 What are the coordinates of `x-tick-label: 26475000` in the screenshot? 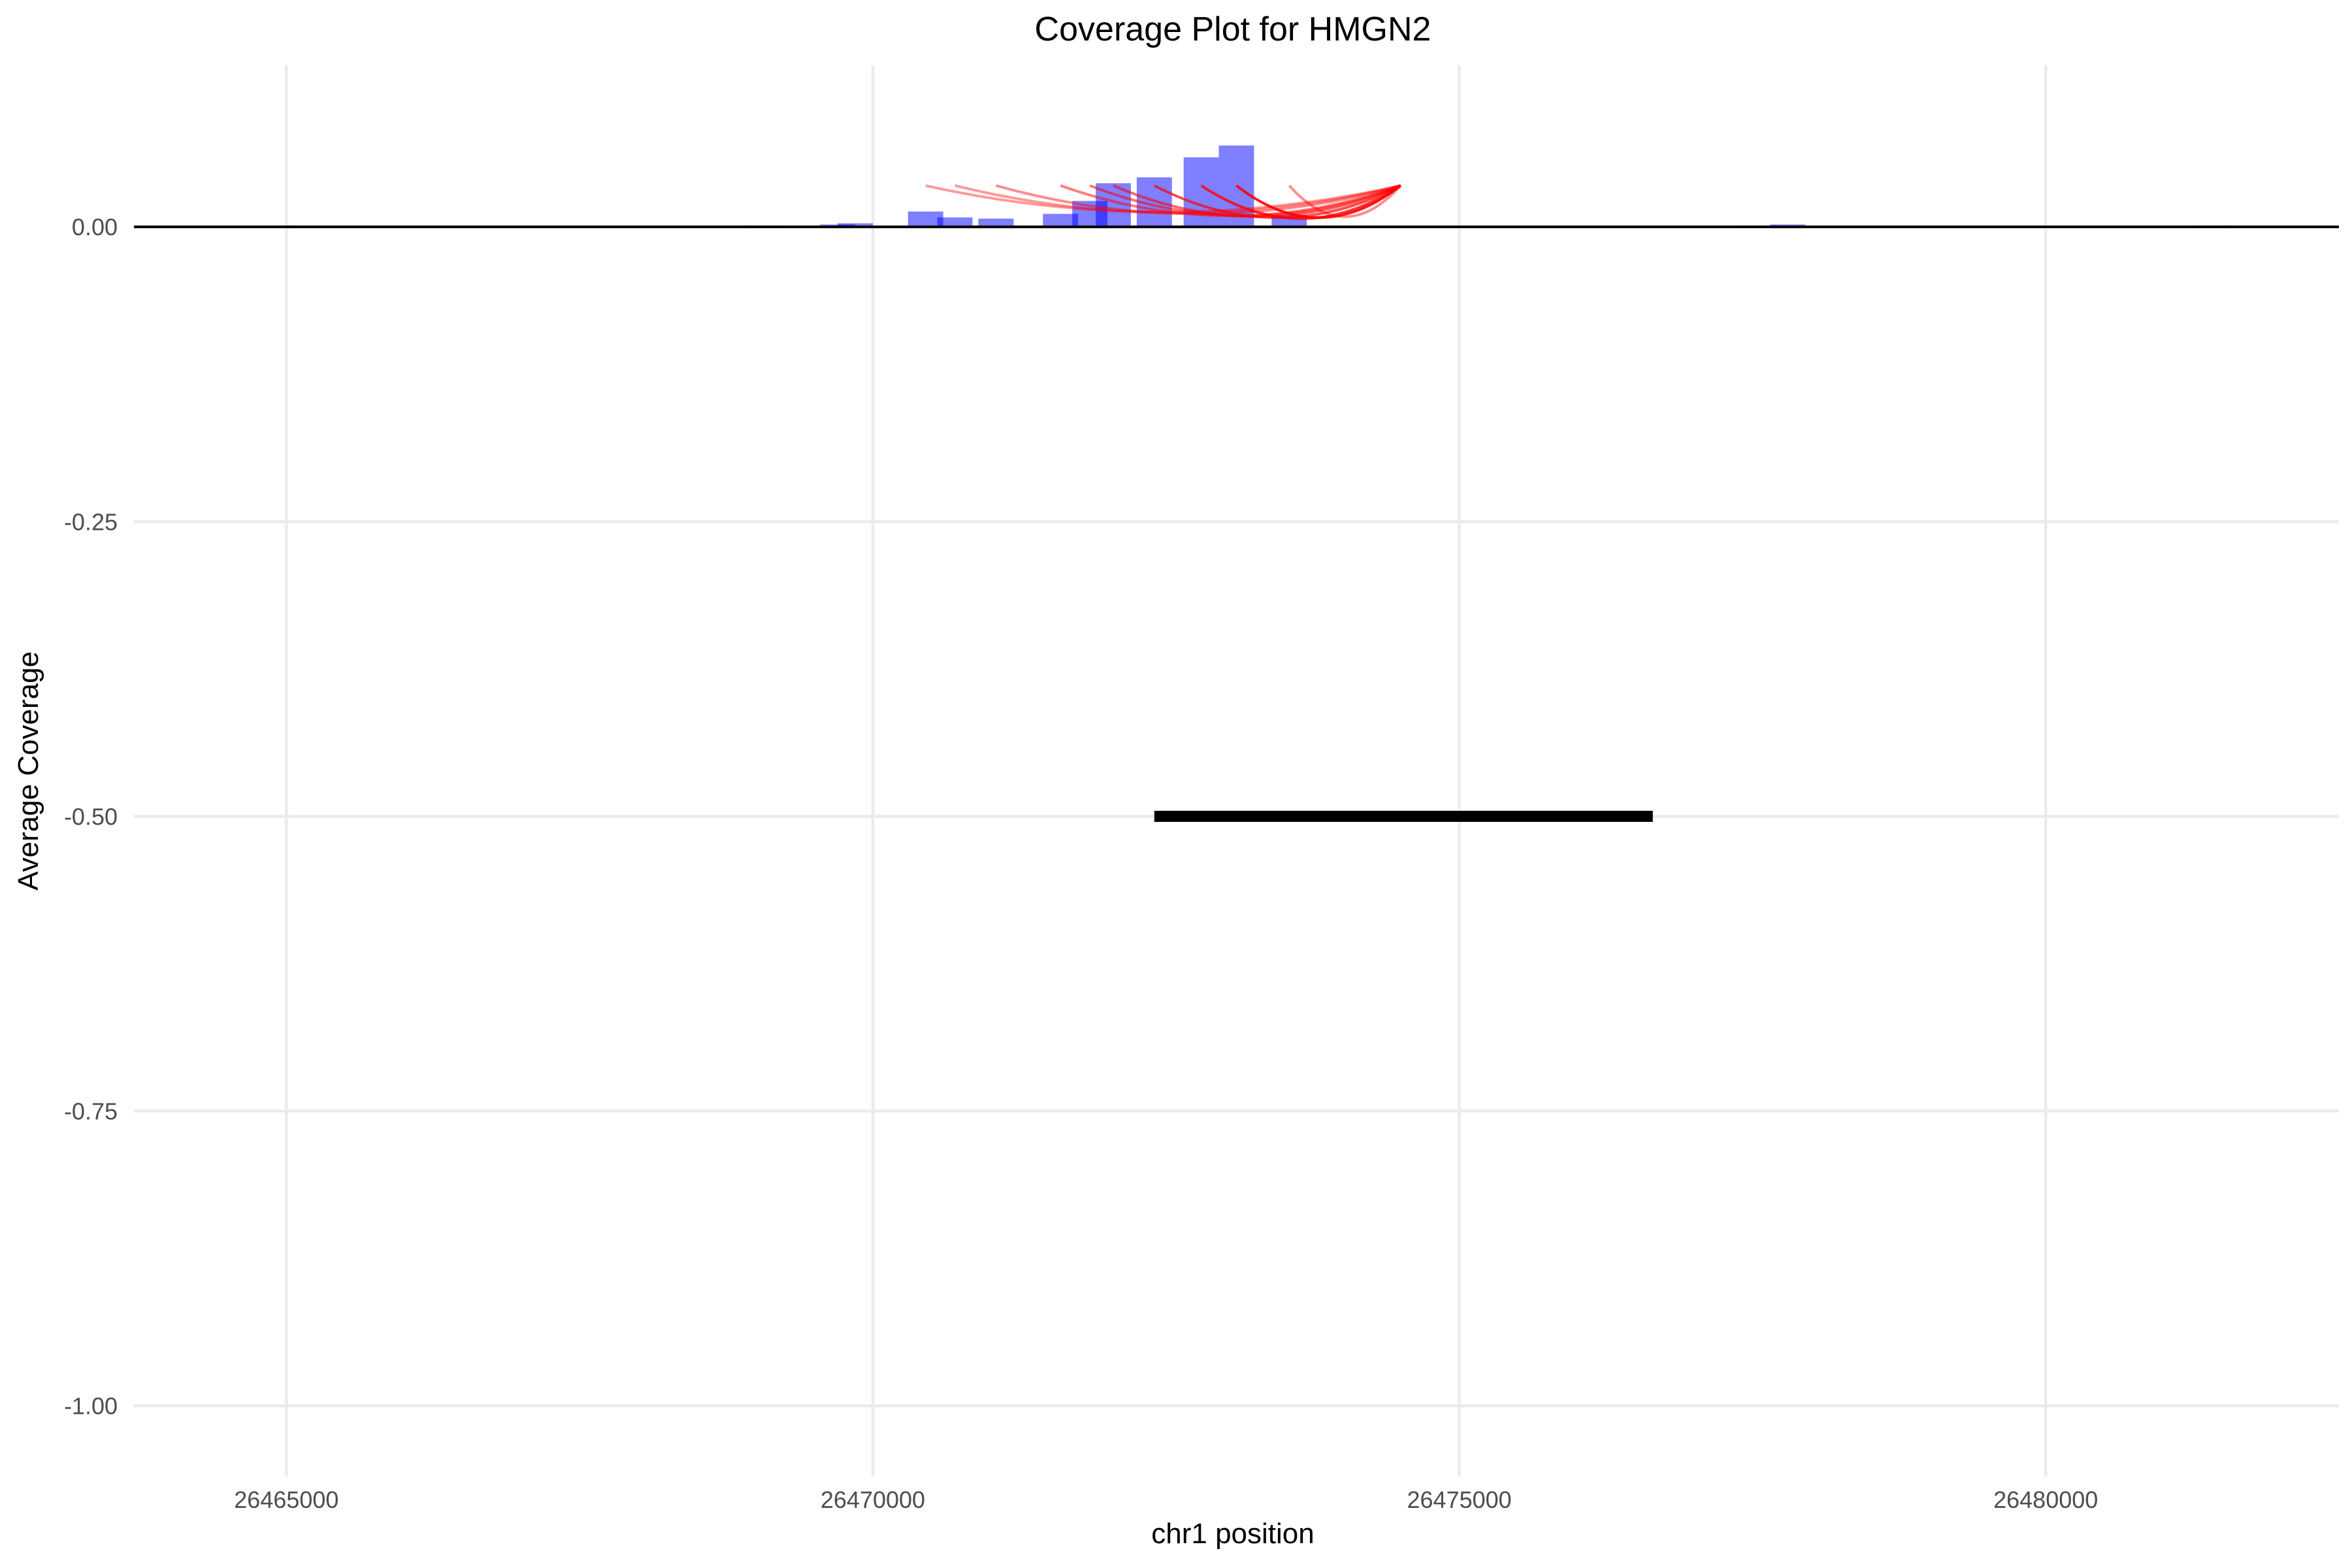 It's located at (1459, 1499).